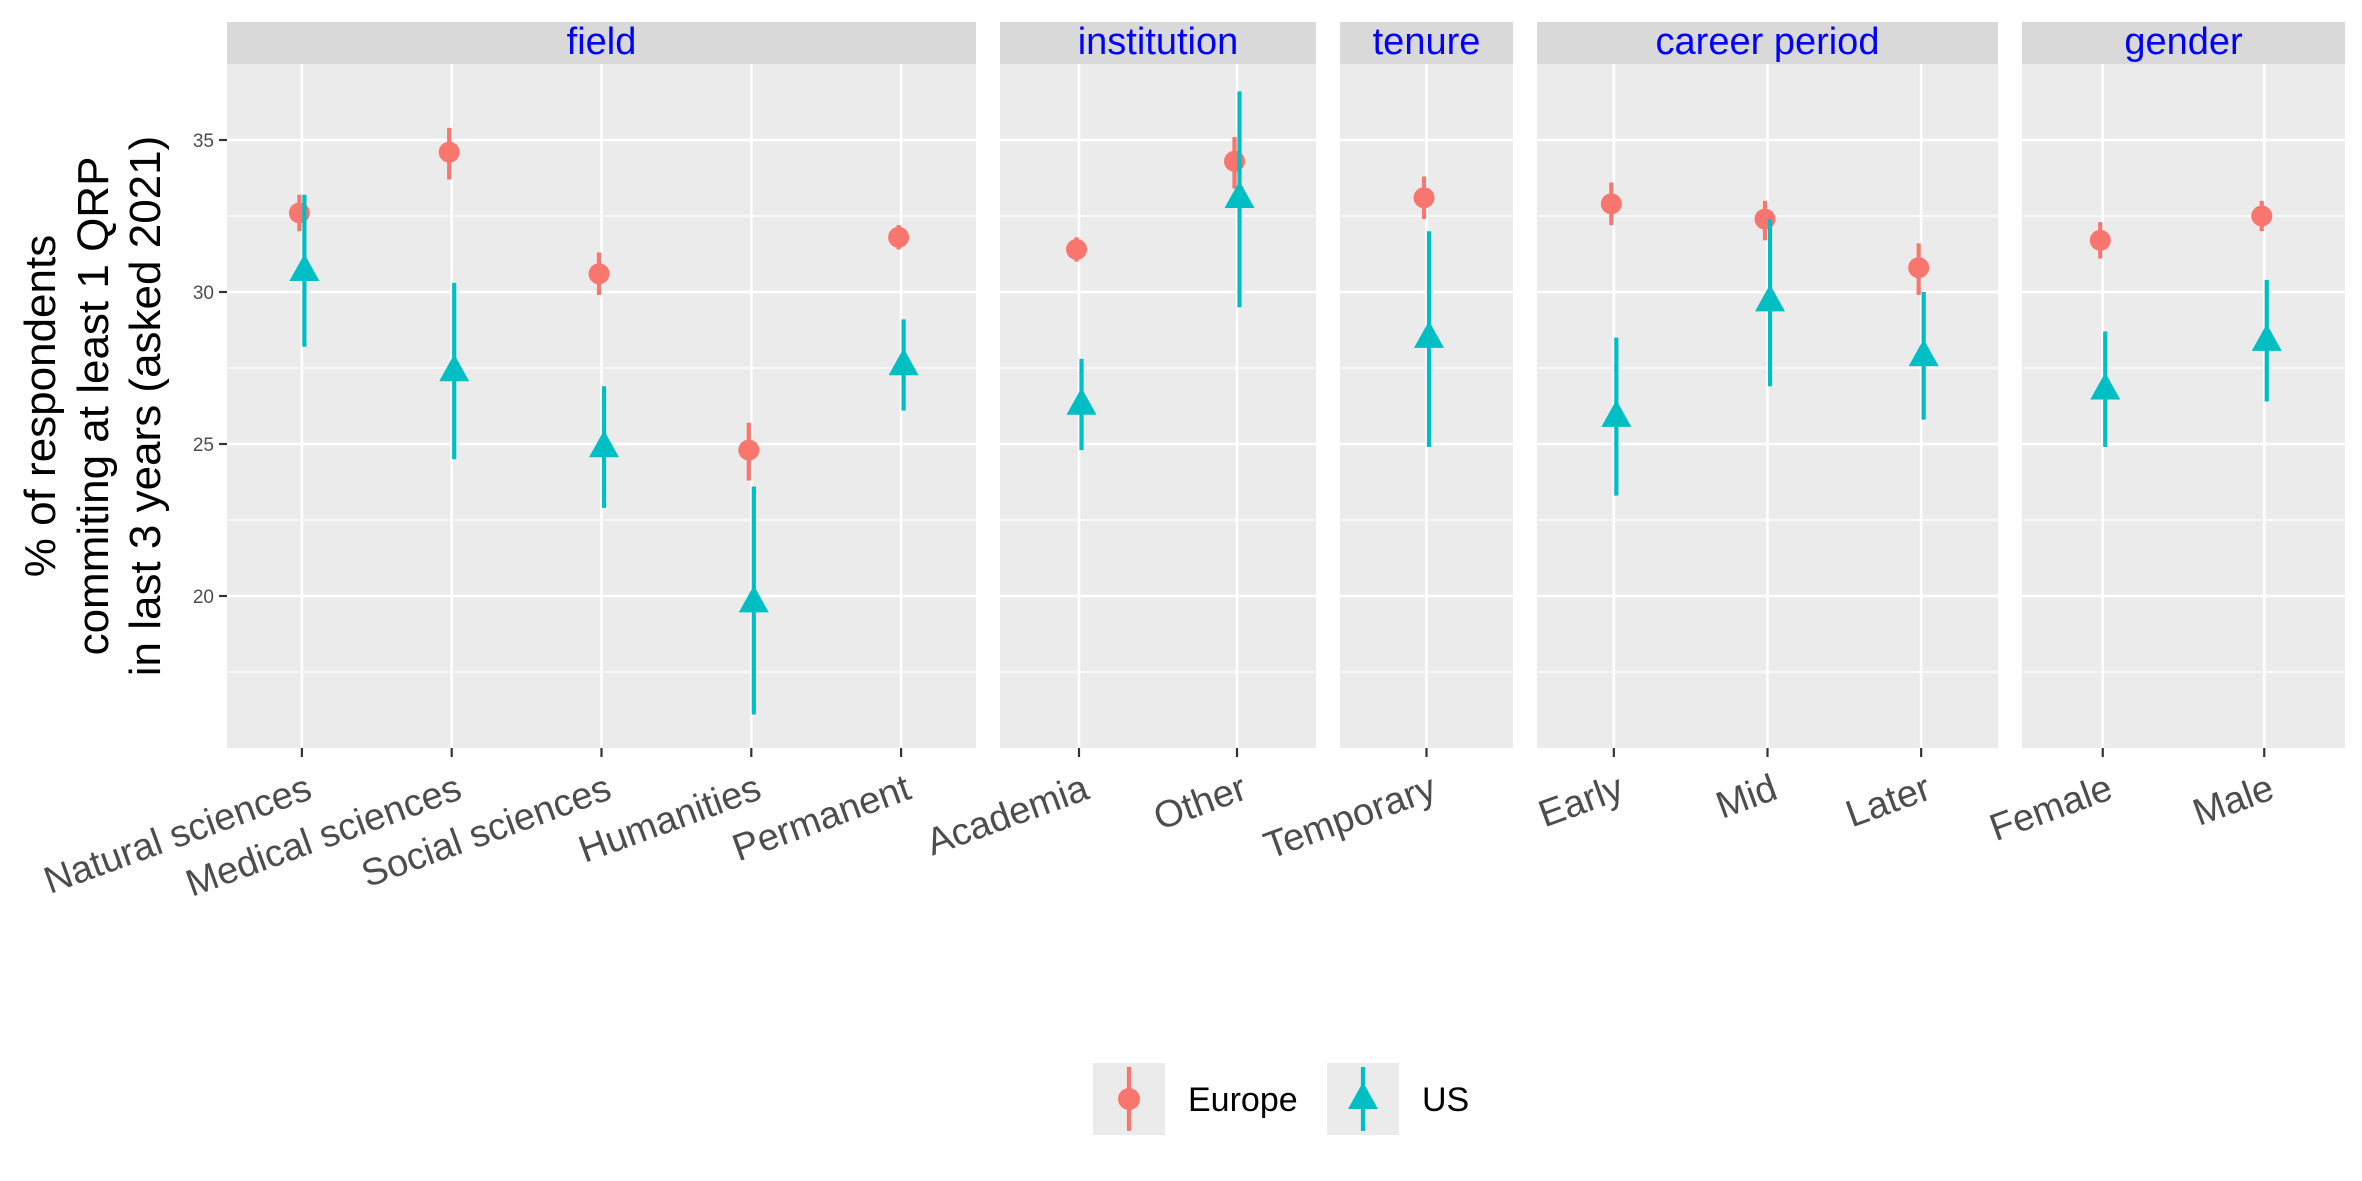 The width and height of the screenshot is (2362, 1181). What do you see at coordinates (203, 445) in the screenshot?
I see `y-tick-label: 25` at bounding box center [203, 445].